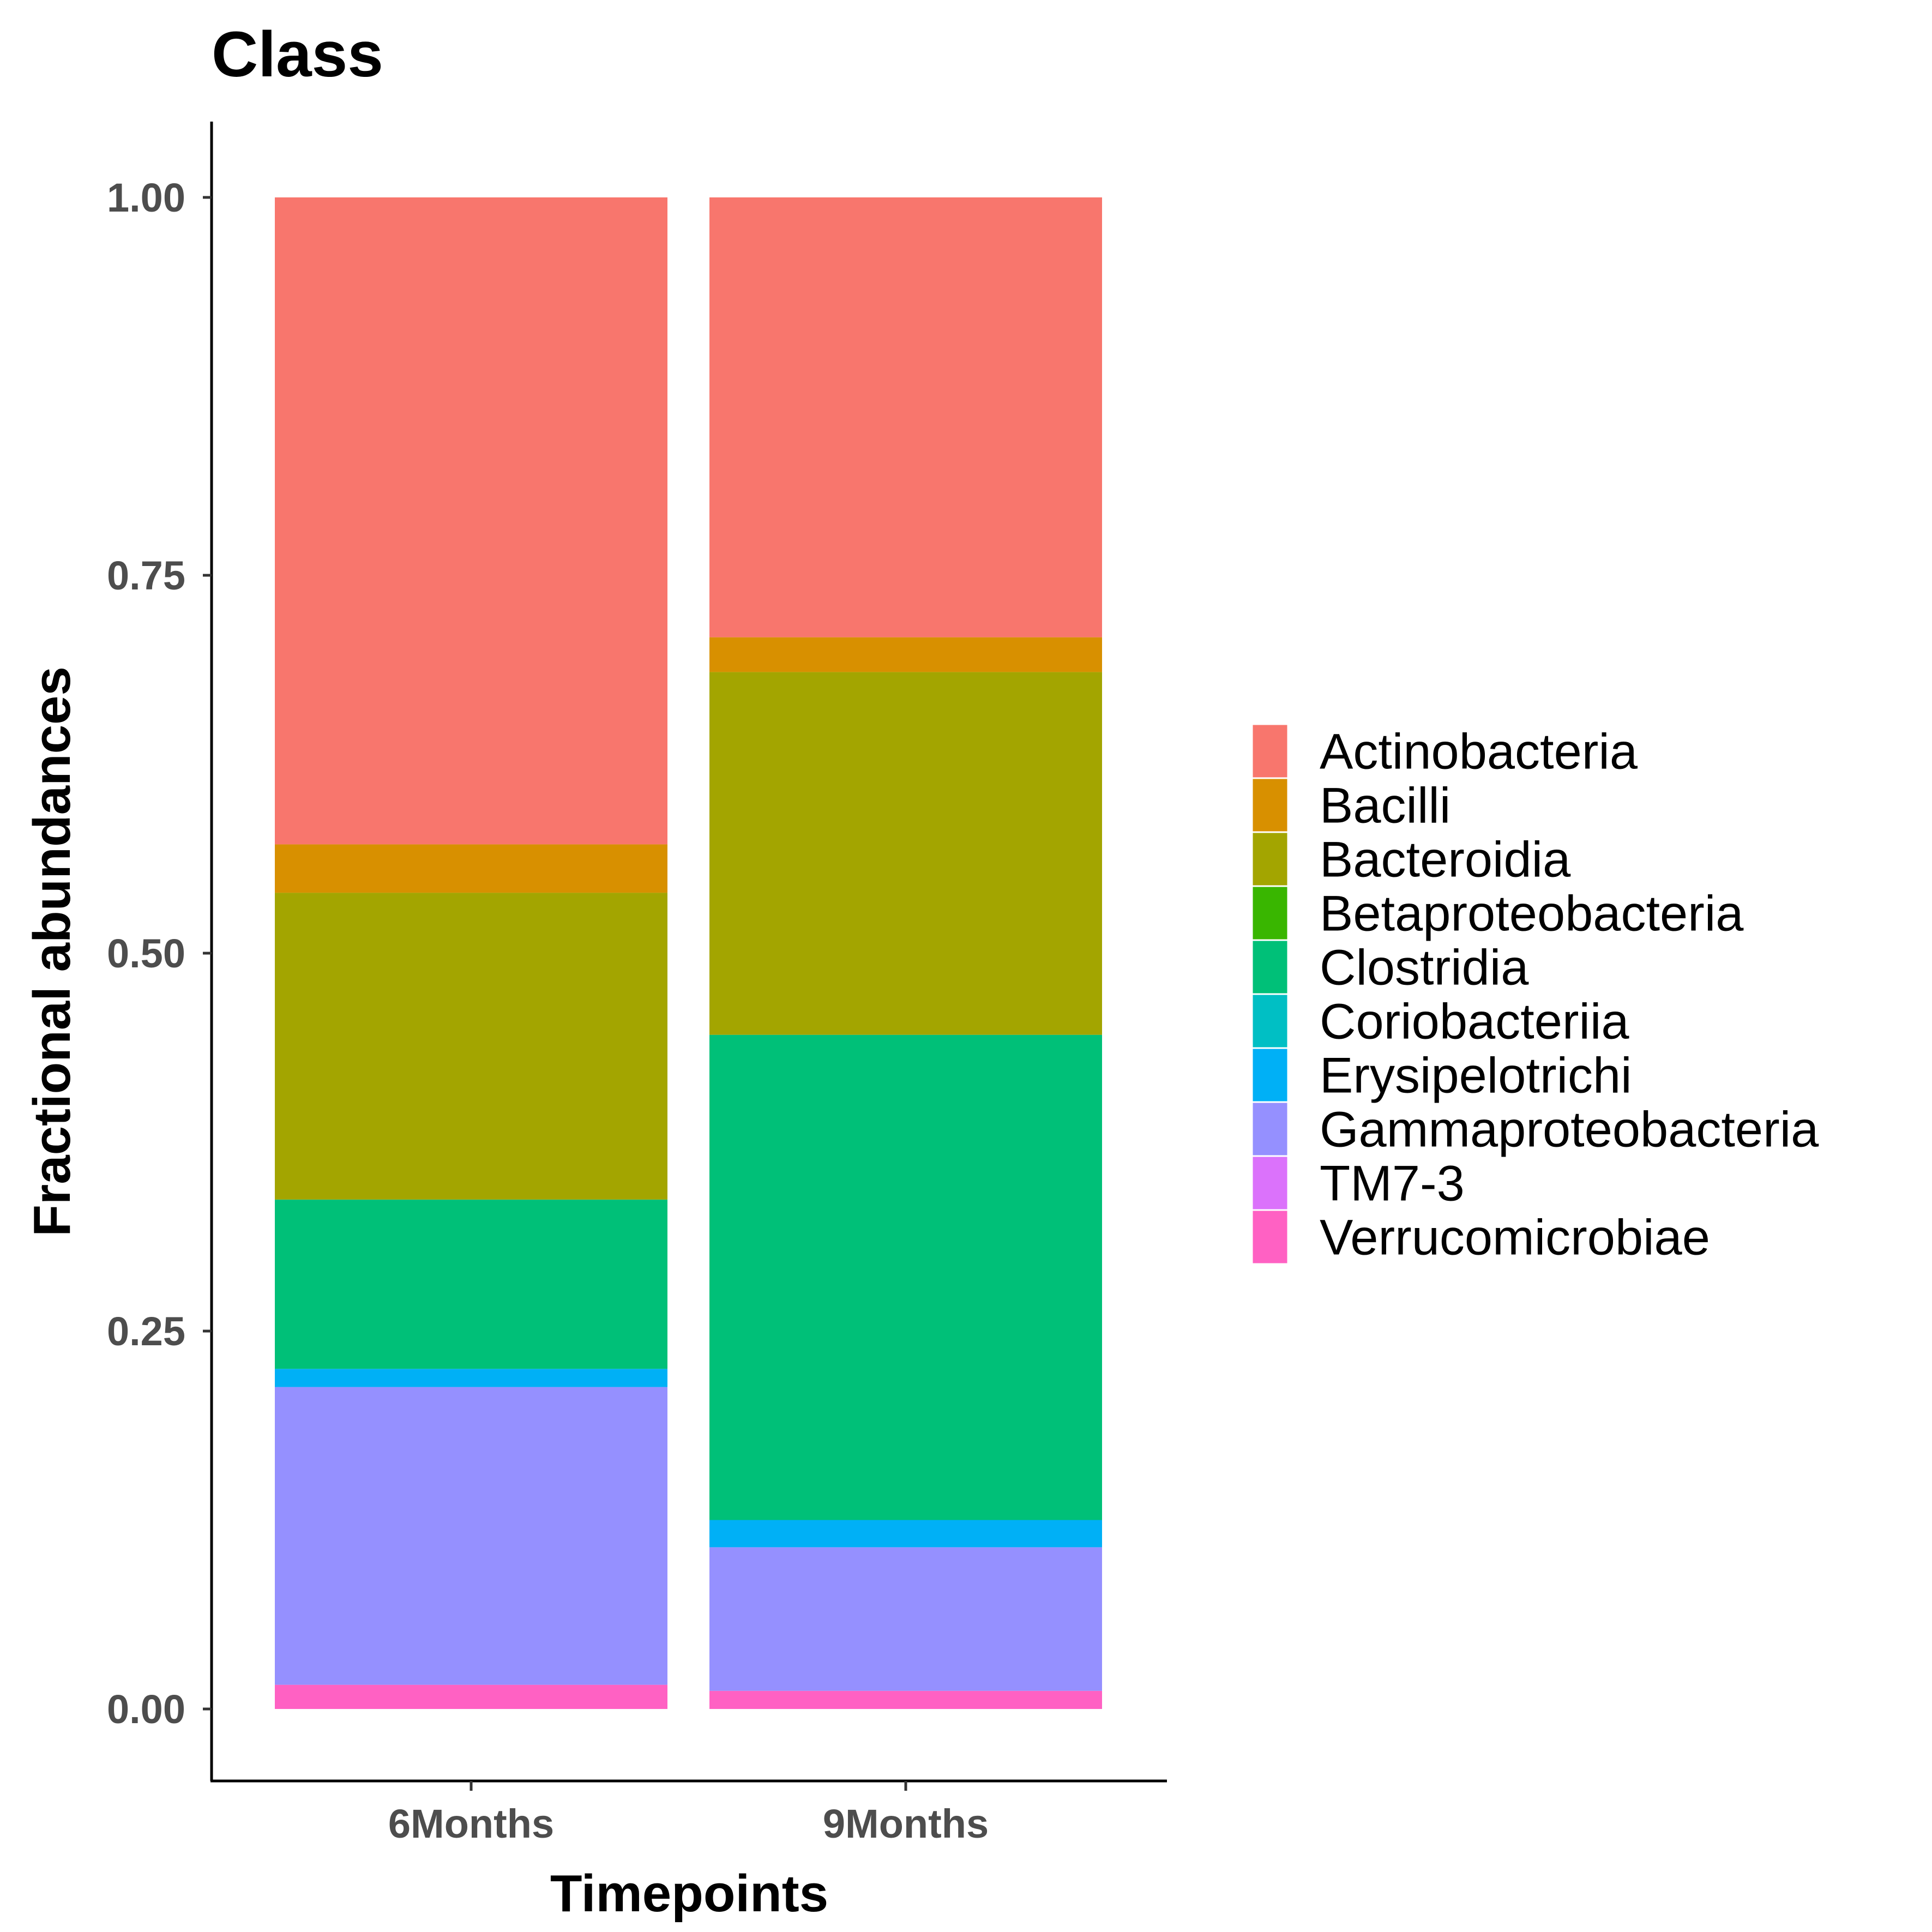 The image size is (1932, 1932). What do you see at coordinates (146, 1331) in the screenshot?
I see `y-tick-label: 0.25` at bounding box center [146, 1331].